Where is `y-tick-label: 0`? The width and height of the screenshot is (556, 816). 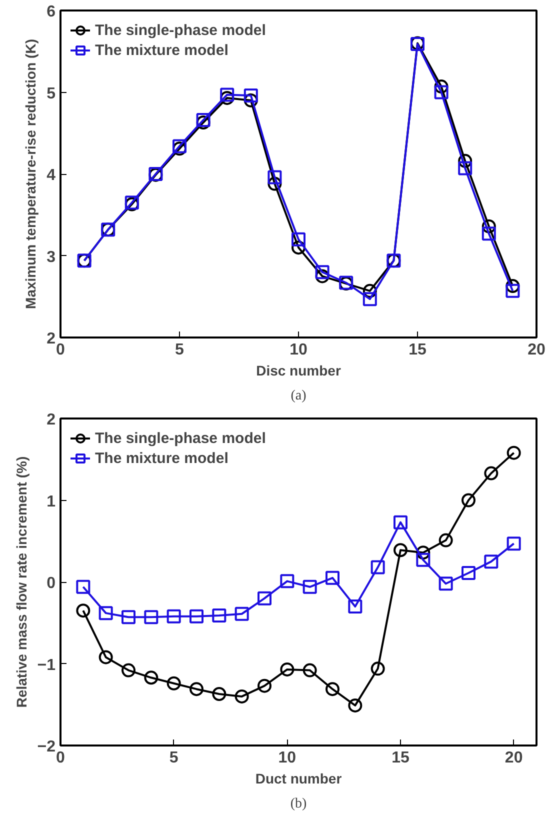 y-tick-label: 0 is located at coordinates (51, 583).